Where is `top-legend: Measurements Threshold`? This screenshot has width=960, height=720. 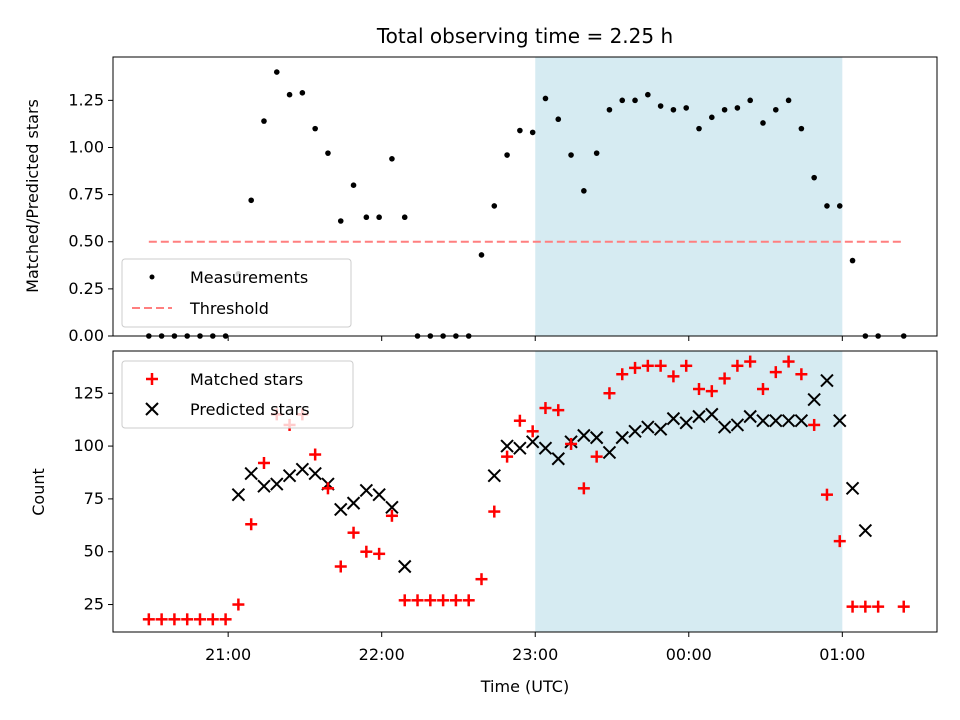
top-legend: Measurements Threshold is located at coordinates (236, 293).